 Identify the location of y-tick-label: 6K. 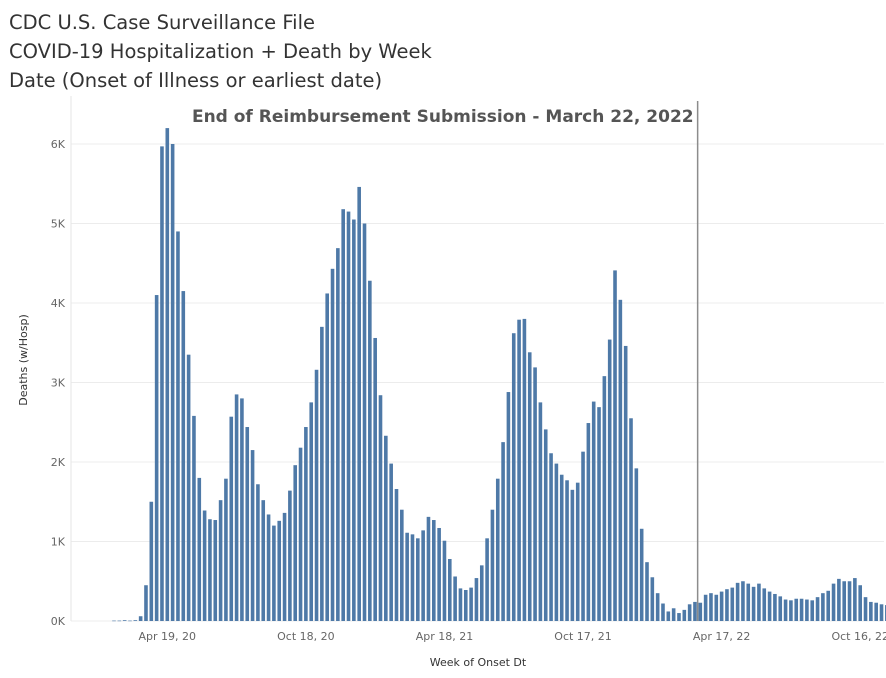
(58, 144).